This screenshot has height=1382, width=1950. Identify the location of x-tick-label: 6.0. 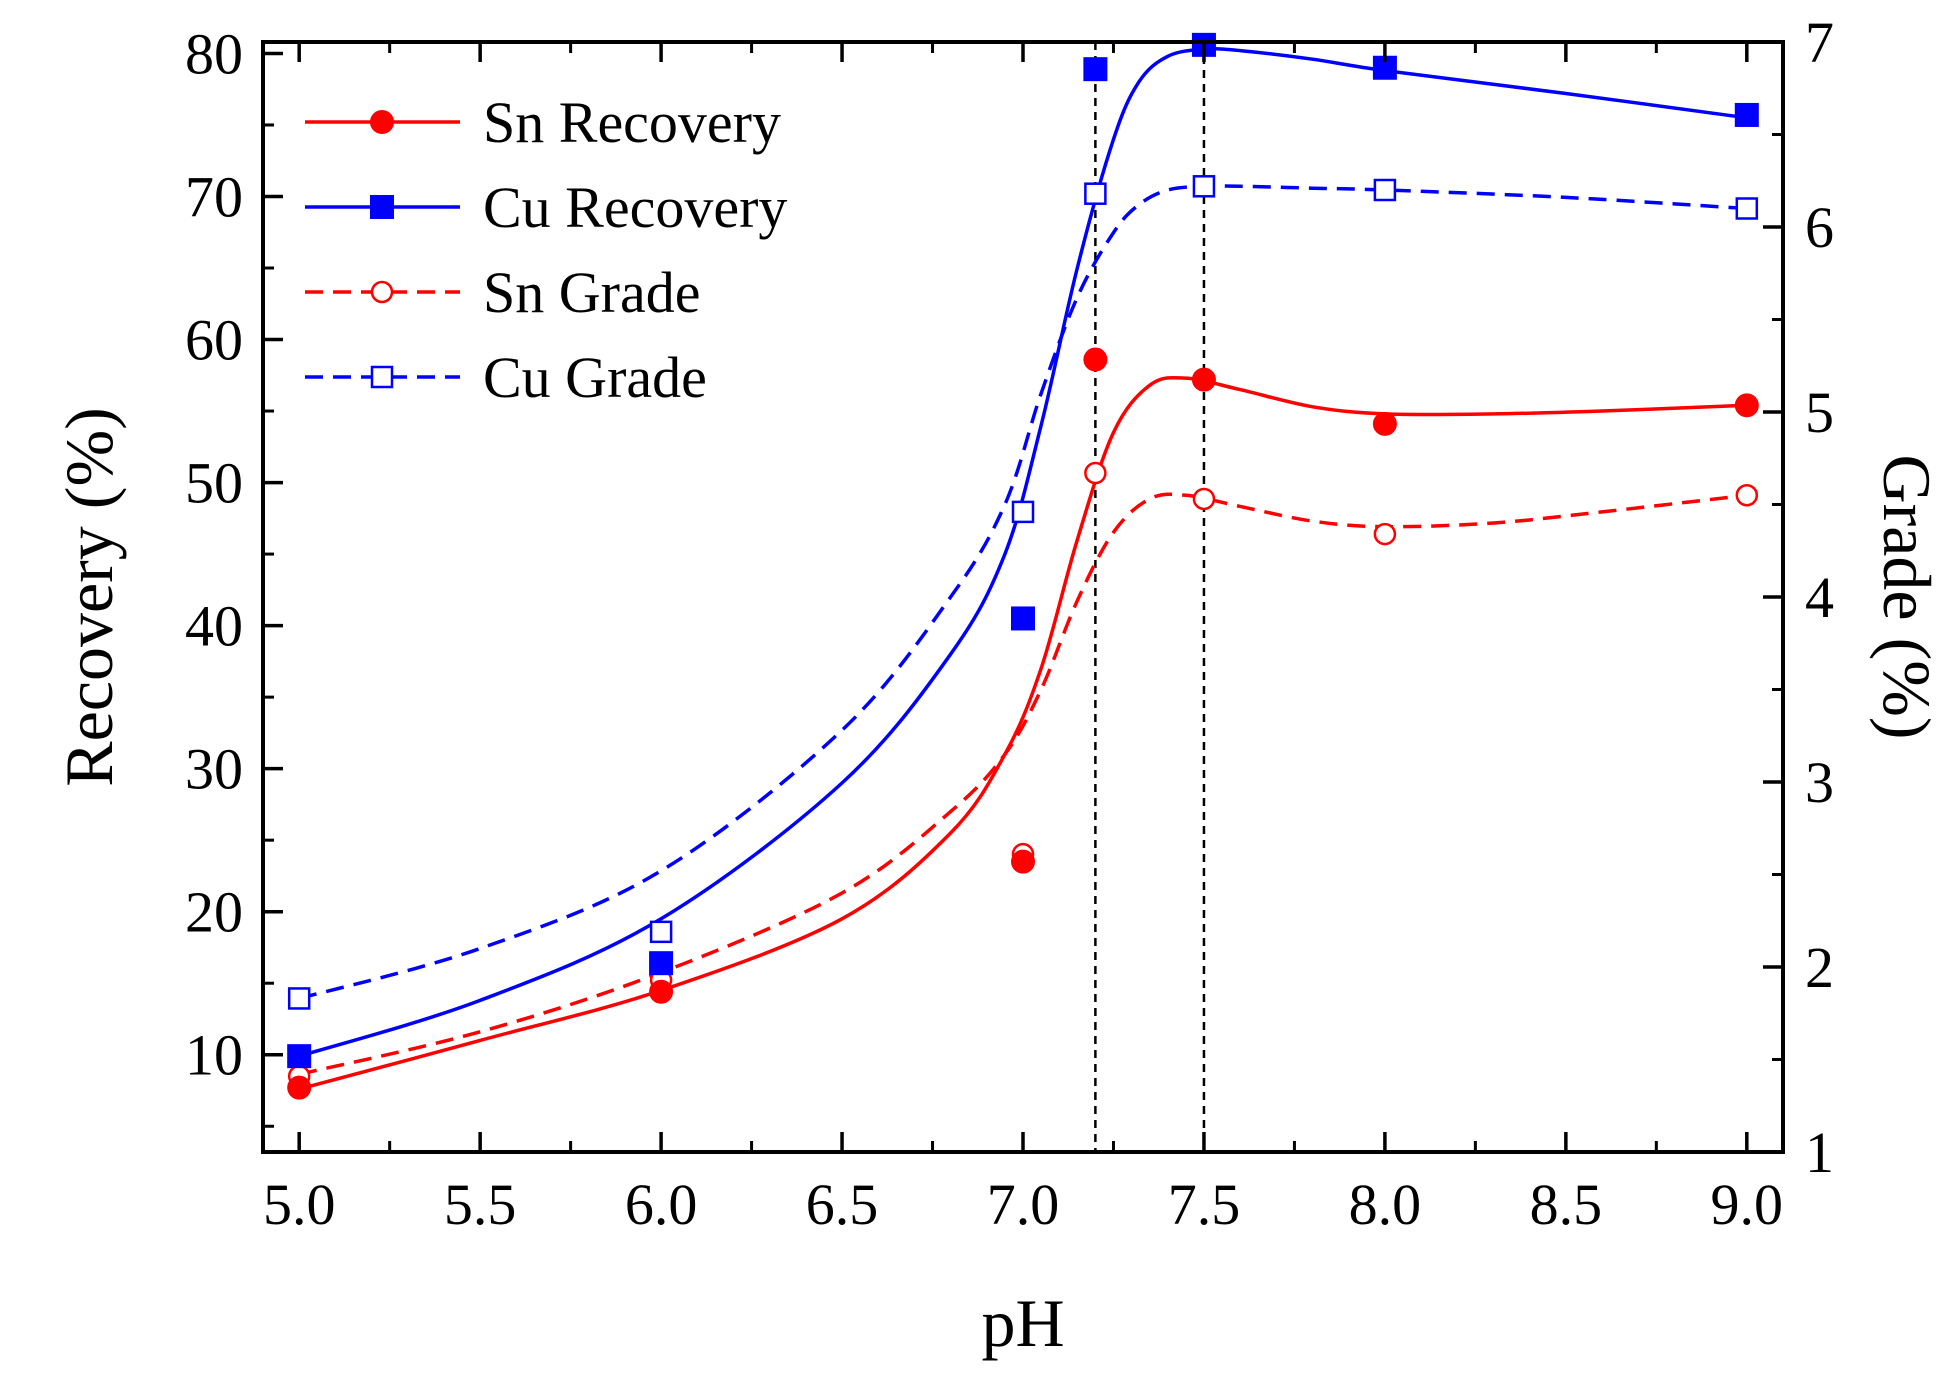
(661, 1204).